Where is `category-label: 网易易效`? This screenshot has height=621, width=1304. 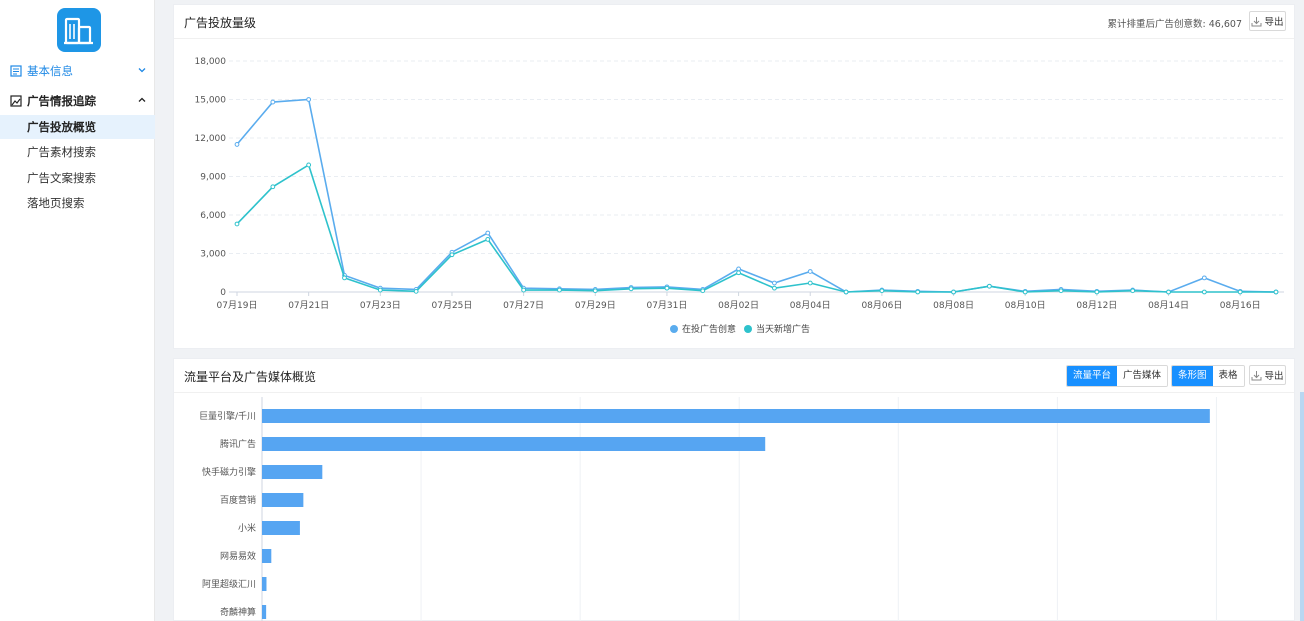
category-label: 网易易效 is located at coordinates (238, 556).